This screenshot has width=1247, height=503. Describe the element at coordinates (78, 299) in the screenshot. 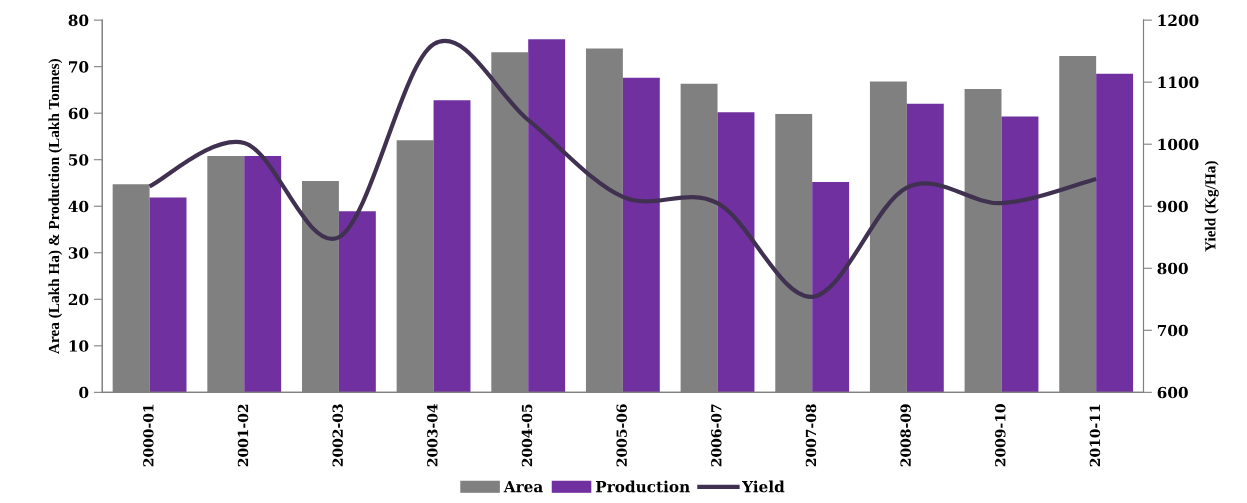

I see `y-tick-label: 20` at that location.